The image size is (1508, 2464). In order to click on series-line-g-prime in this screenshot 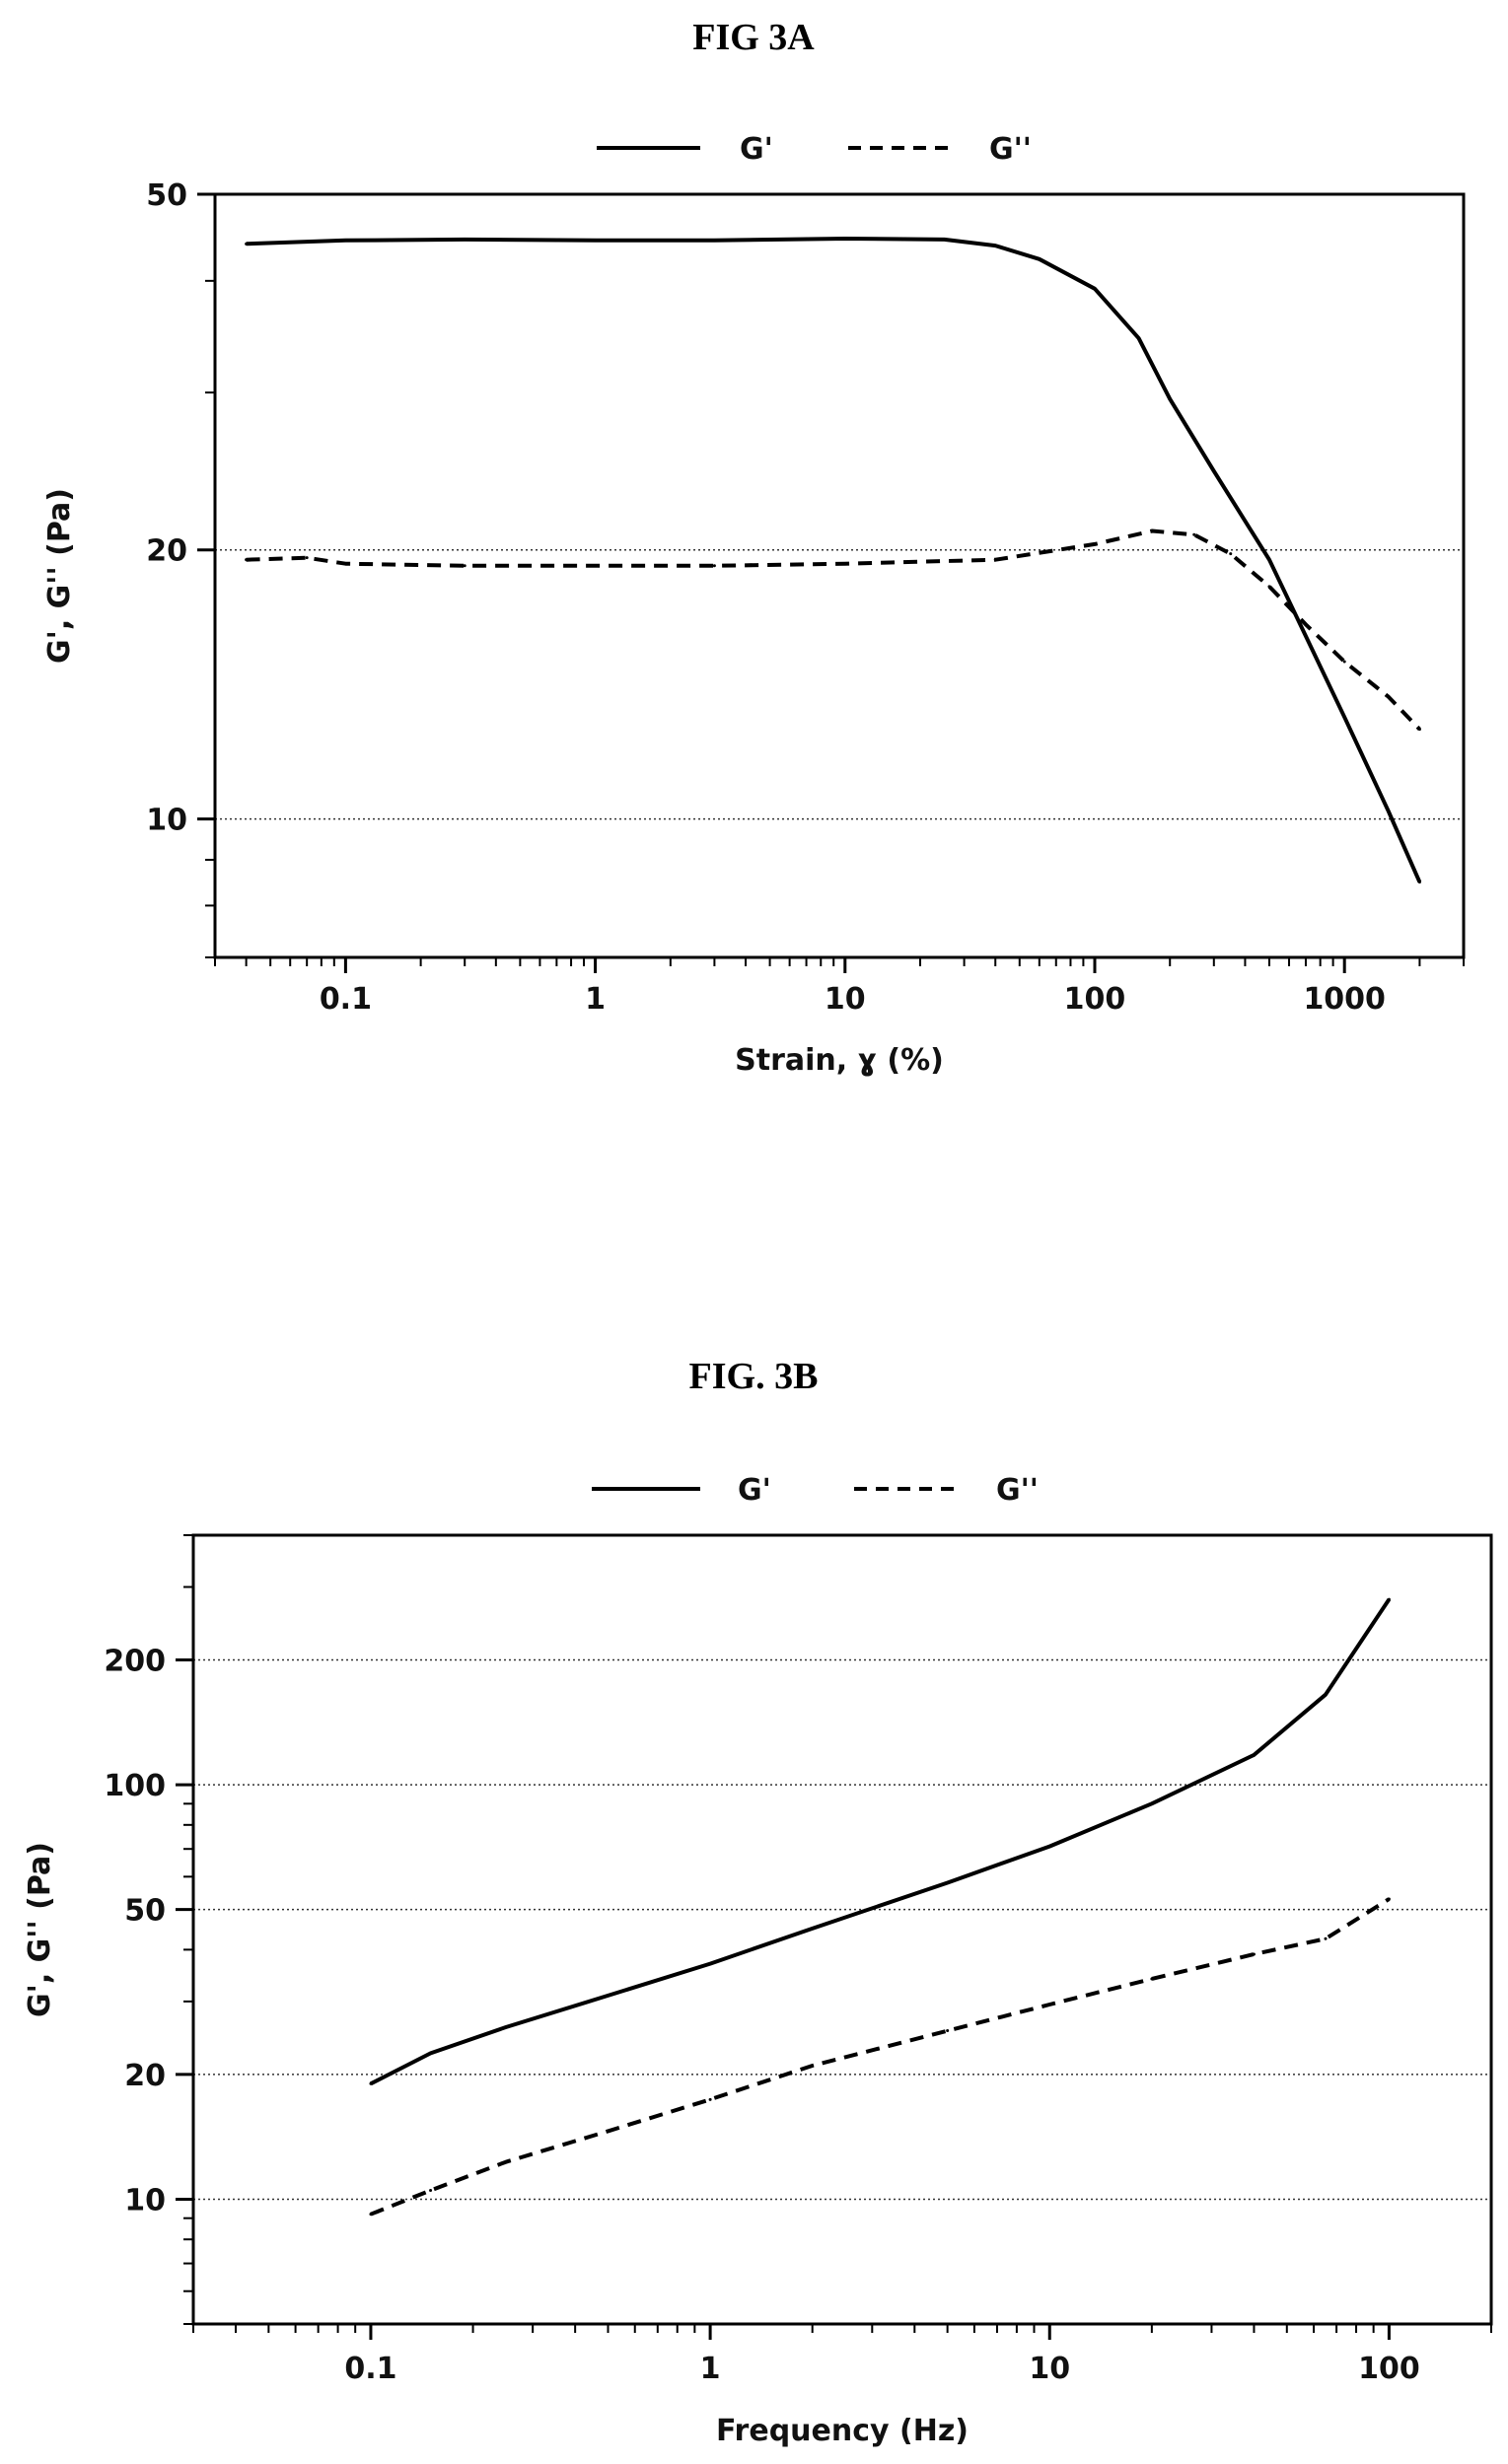, I will do `click(880, 1841)`.